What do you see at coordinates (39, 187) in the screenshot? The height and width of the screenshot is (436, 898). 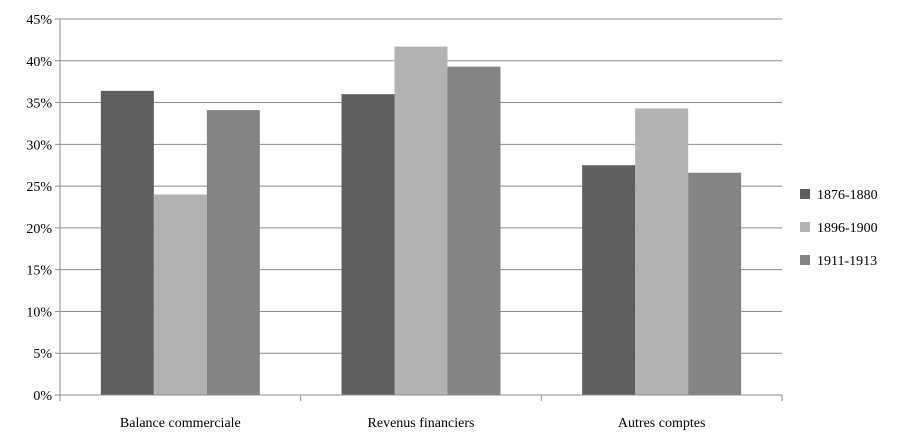 I see `y-tick-label: 25%` at bounding box center [39, 187].